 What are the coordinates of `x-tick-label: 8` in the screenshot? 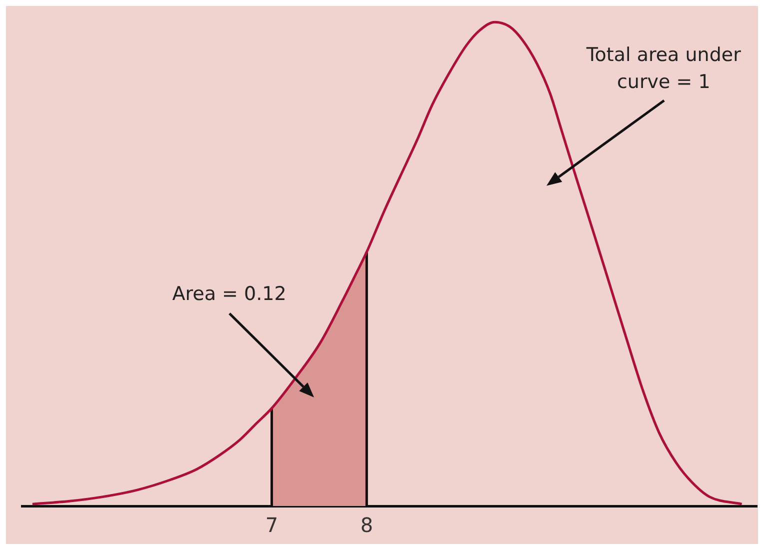 It's located at (367, 525).